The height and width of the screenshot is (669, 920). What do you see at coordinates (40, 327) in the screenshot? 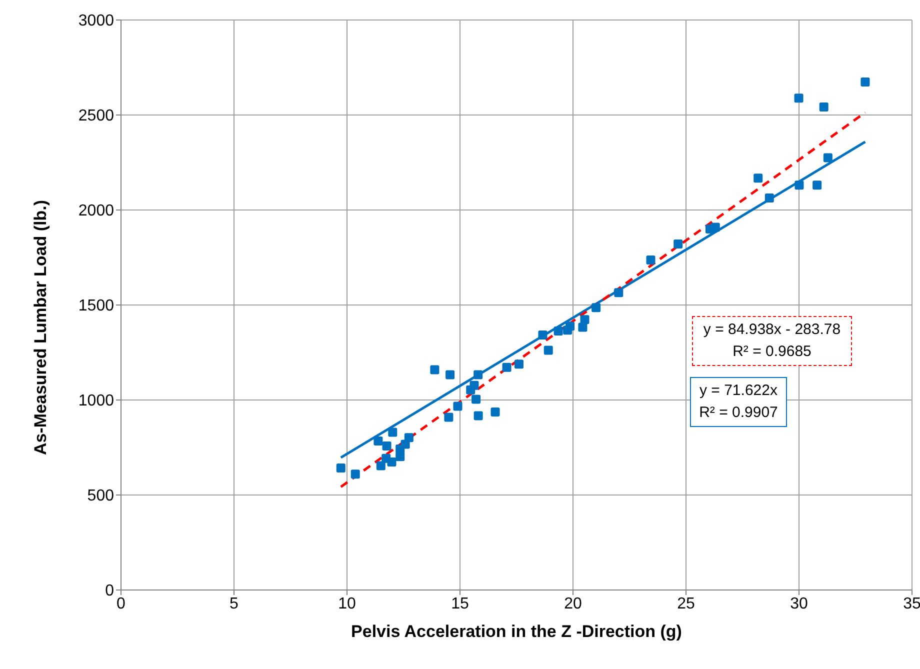
I see `y-axis-title: As-Measured Lumbar Load (lb.)` at bounding box center [40, 327].